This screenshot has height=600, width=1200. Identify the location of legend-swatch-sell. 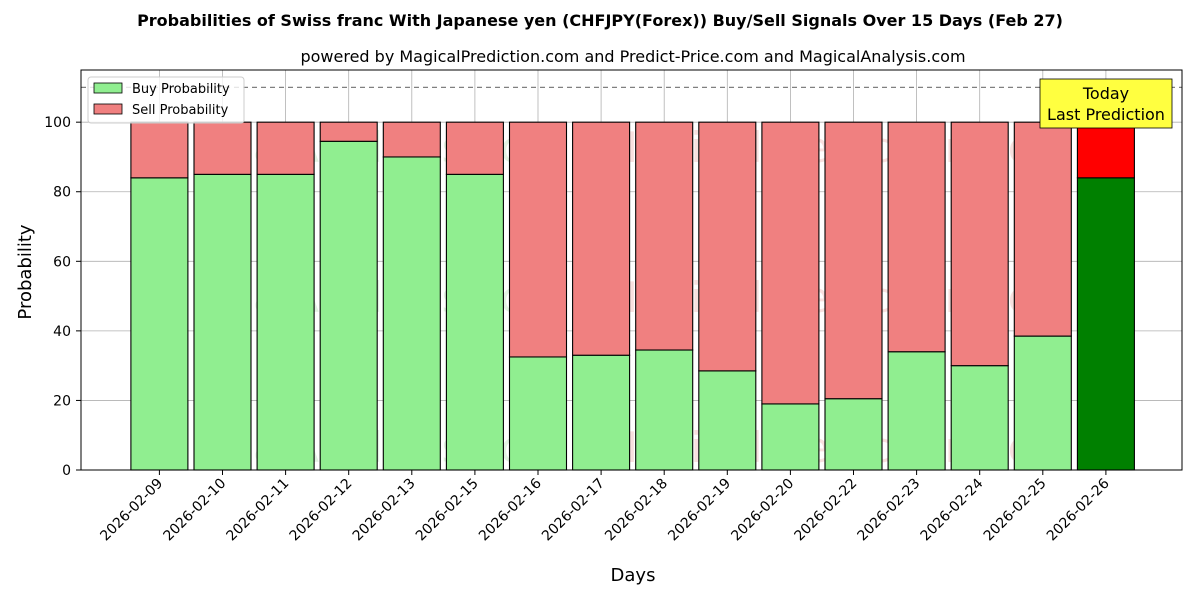
(108, 109).